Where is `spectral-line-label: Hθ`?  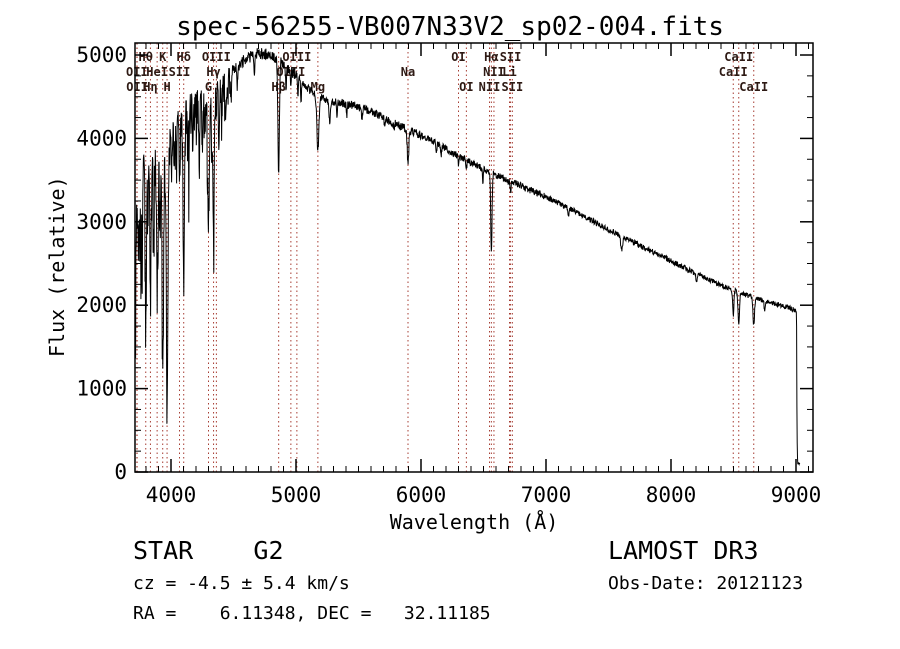 spectral-line-label: Hθ is located at coordinates (146, 57).